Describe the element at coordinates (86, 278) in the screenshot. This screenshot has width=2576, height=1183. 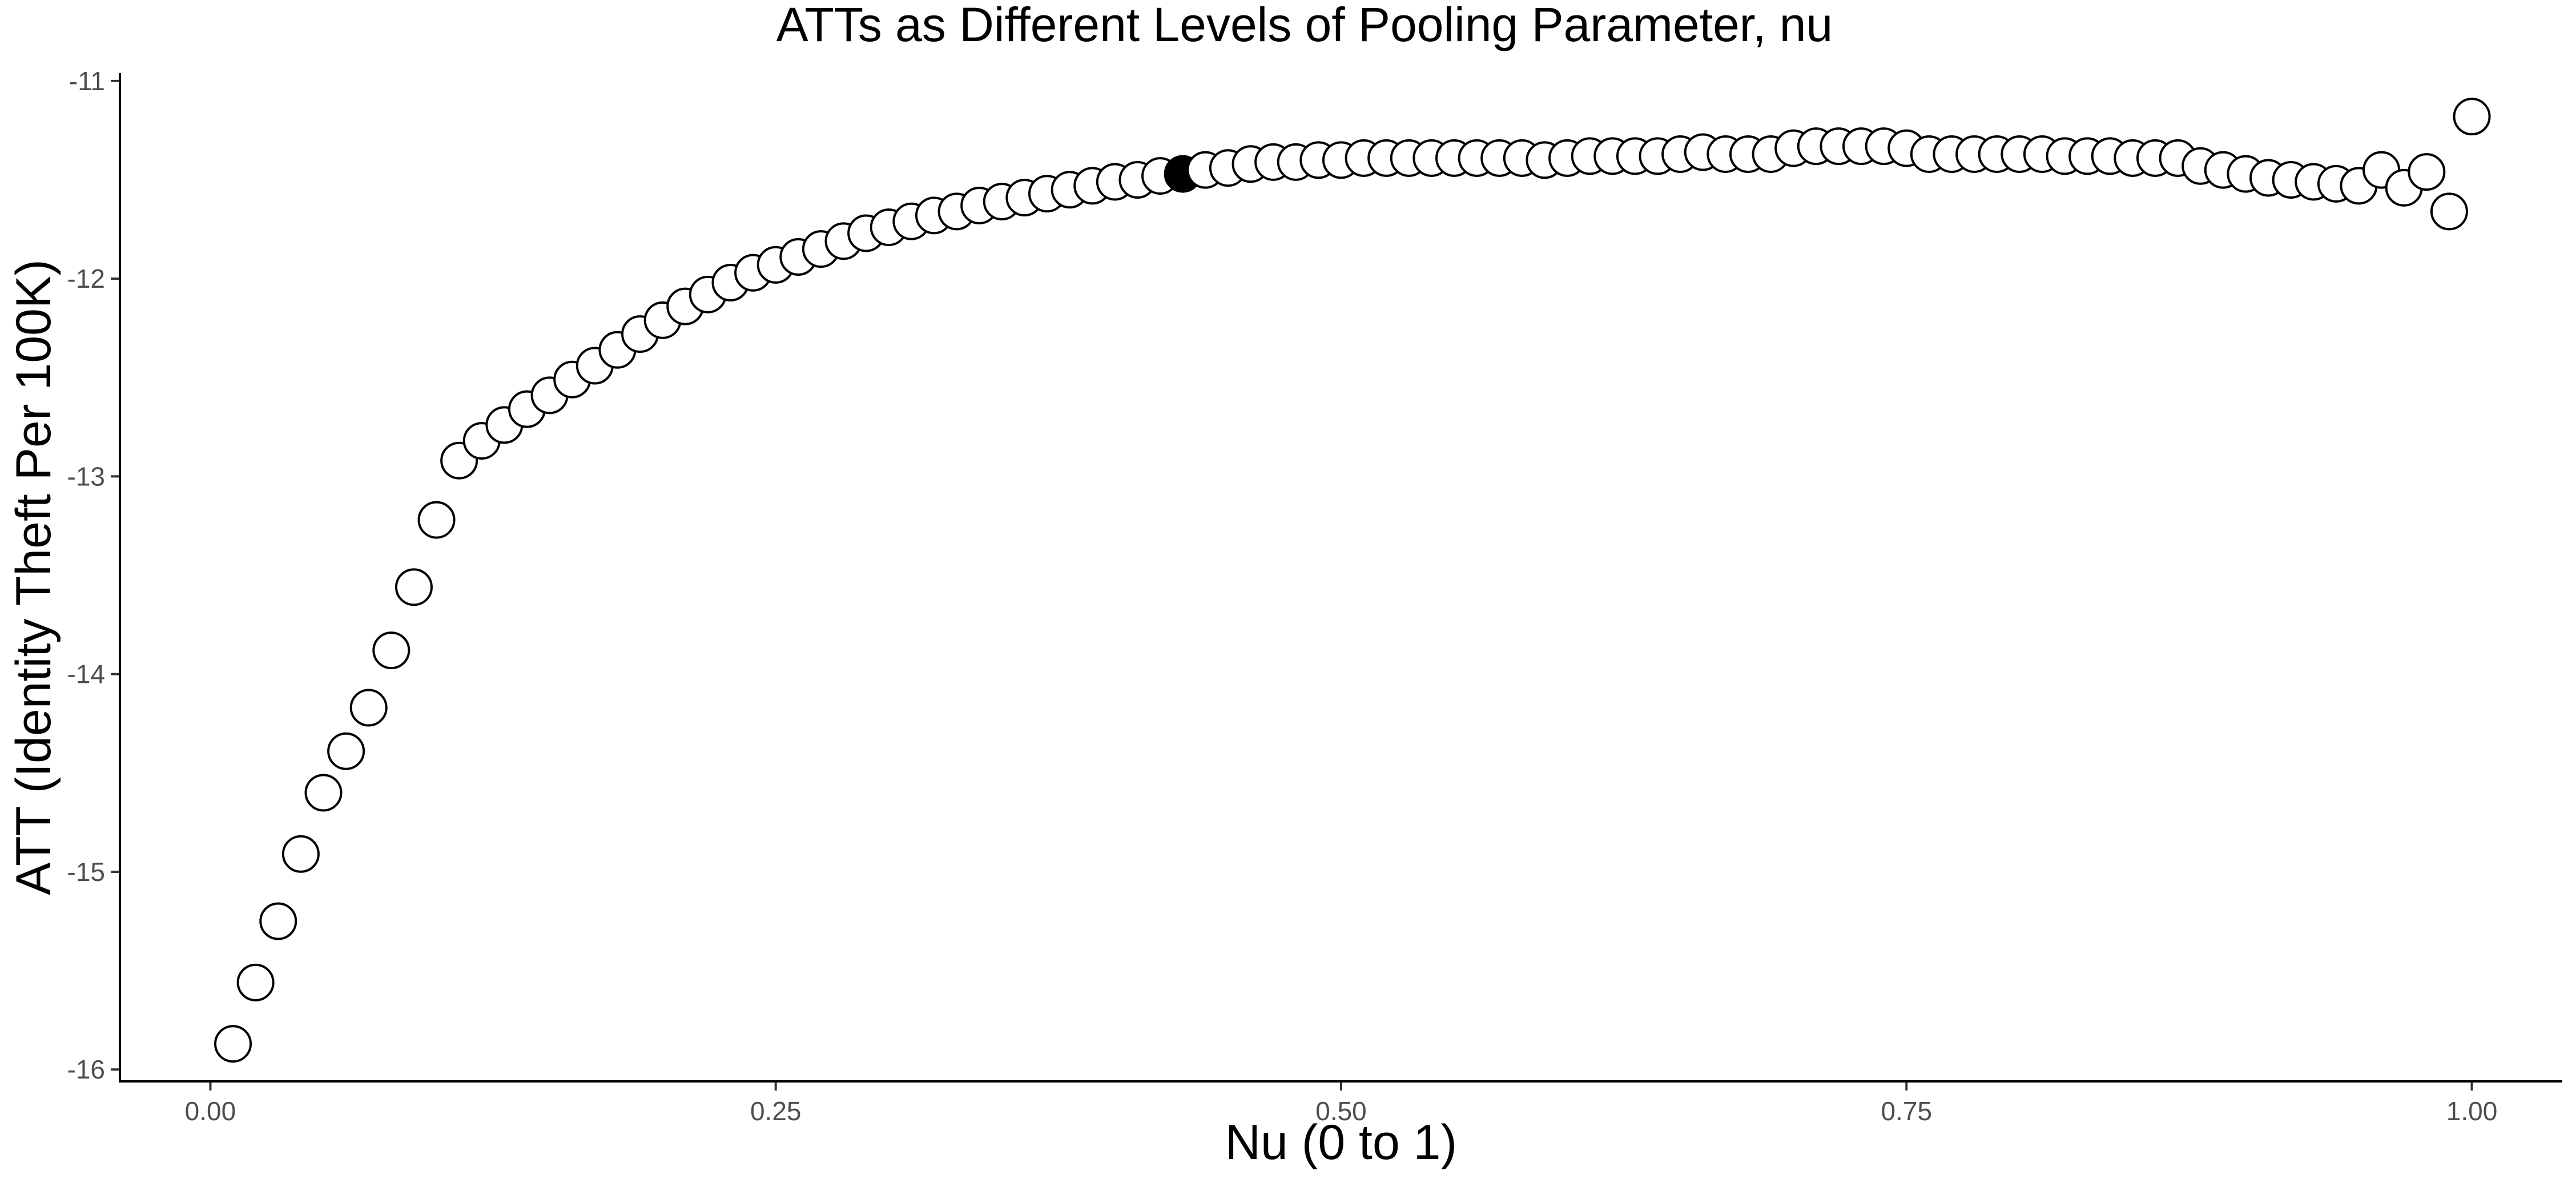
I see `y-tick-label: -12` at that location.